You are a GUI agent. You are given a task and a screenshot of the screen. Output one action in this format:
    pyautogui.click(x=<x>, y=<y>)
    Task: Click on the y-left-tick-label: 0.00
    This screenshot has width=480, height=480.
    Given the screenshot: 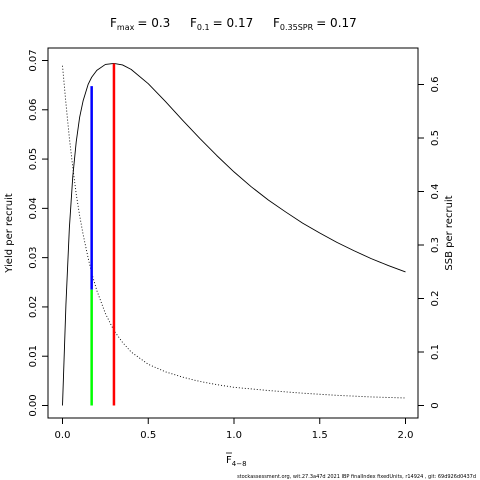 What is the action you would take?
    pyautogui.click(x=33, y=405)
    